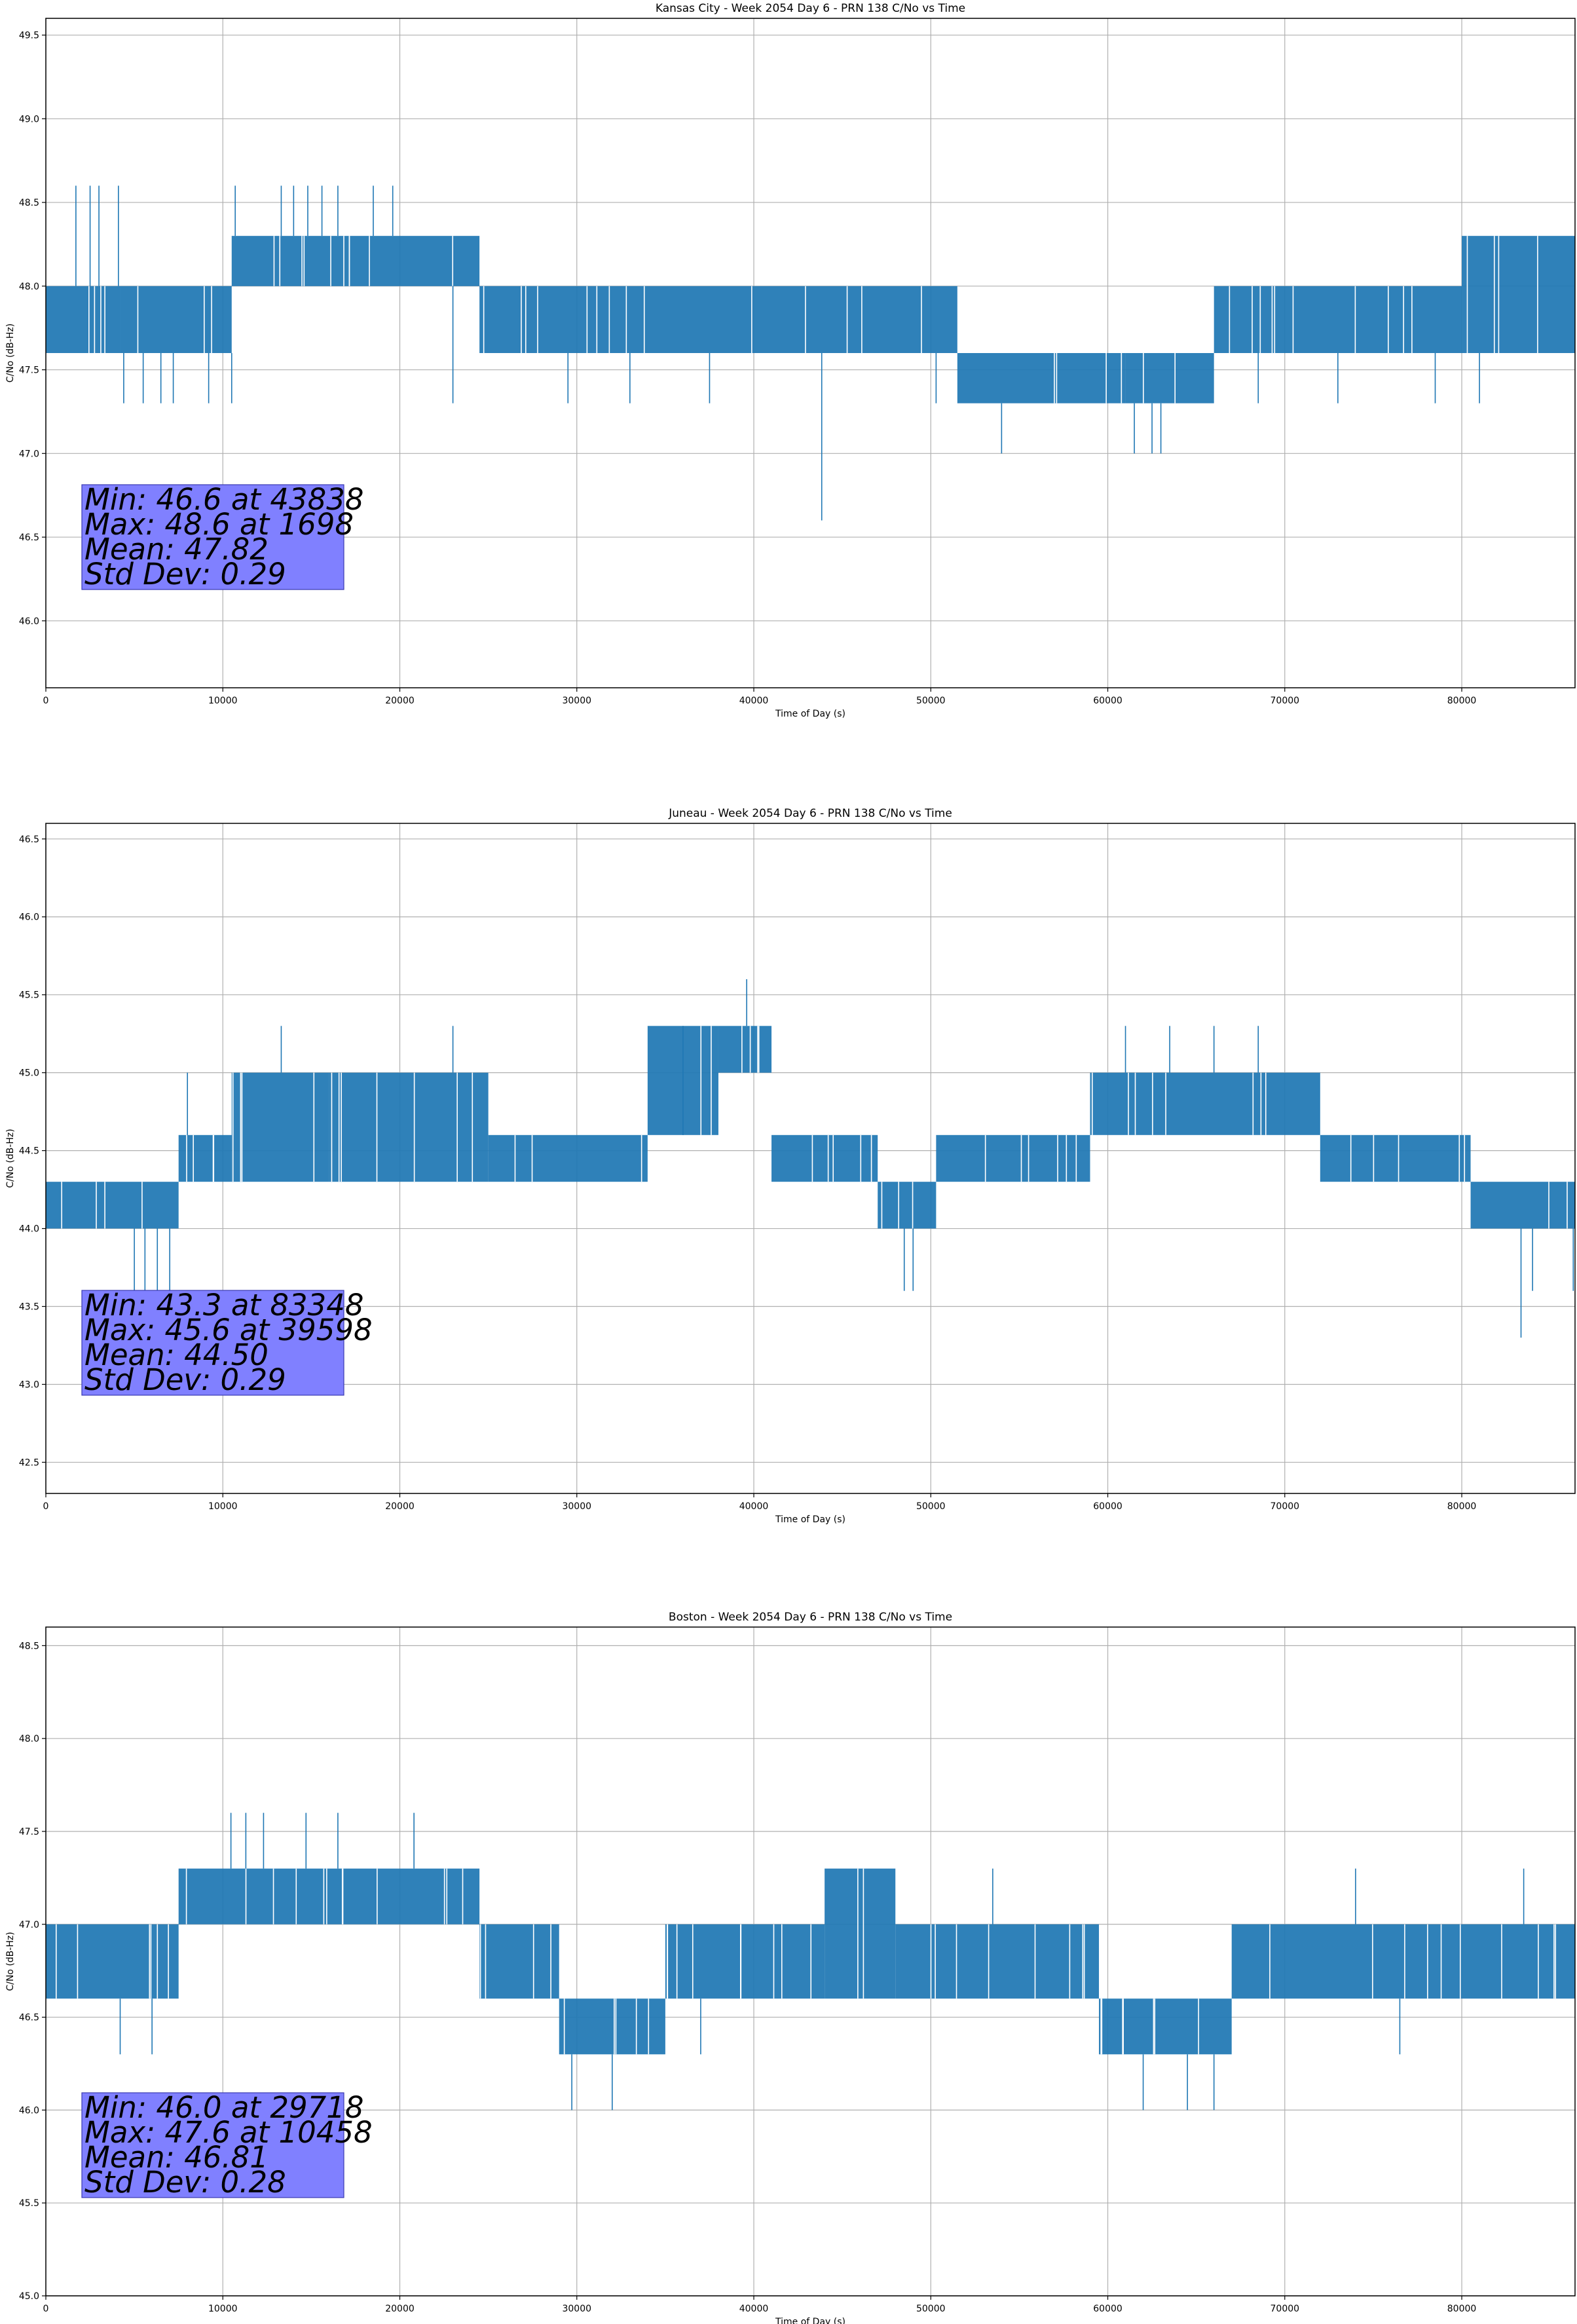  I want to click on y-tick-label: 44.5, so click(29, 1151).